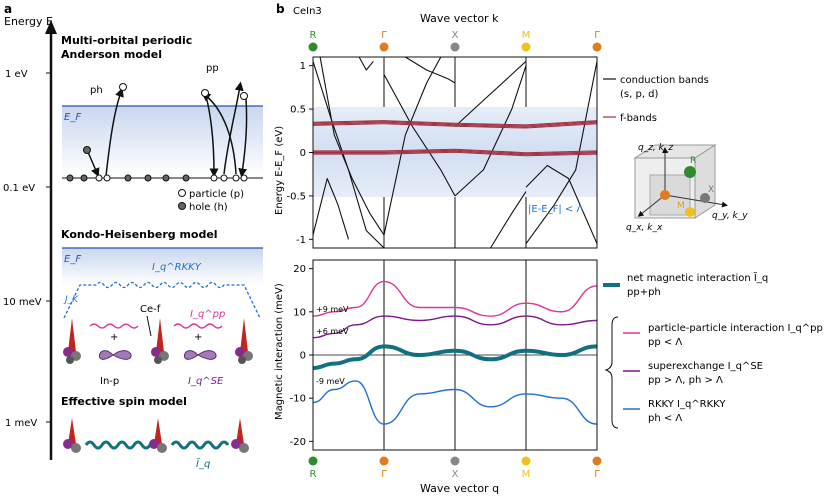 The width and height of the screenshot is (831, 496). What do you see at coordinates (8, 9) in the screenshot?
I see `panel-a-label: a` at bounding box center [8, 9].